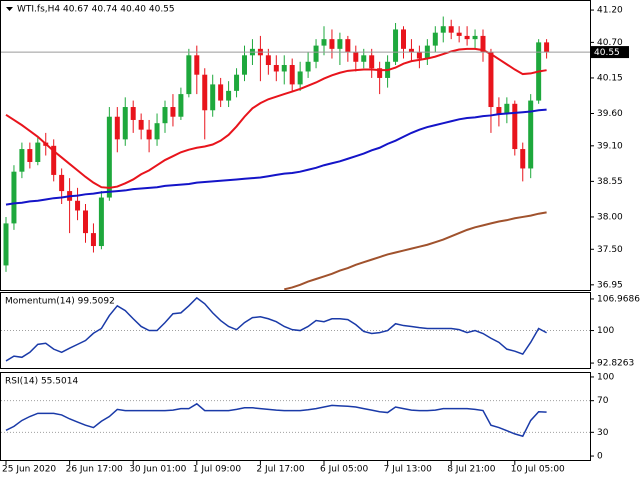 The height and width of the screenshot is (480, 640). Describe the element at coordinates (603, 401) in the screenshot. I see `y-tick-label: 70` at that location.